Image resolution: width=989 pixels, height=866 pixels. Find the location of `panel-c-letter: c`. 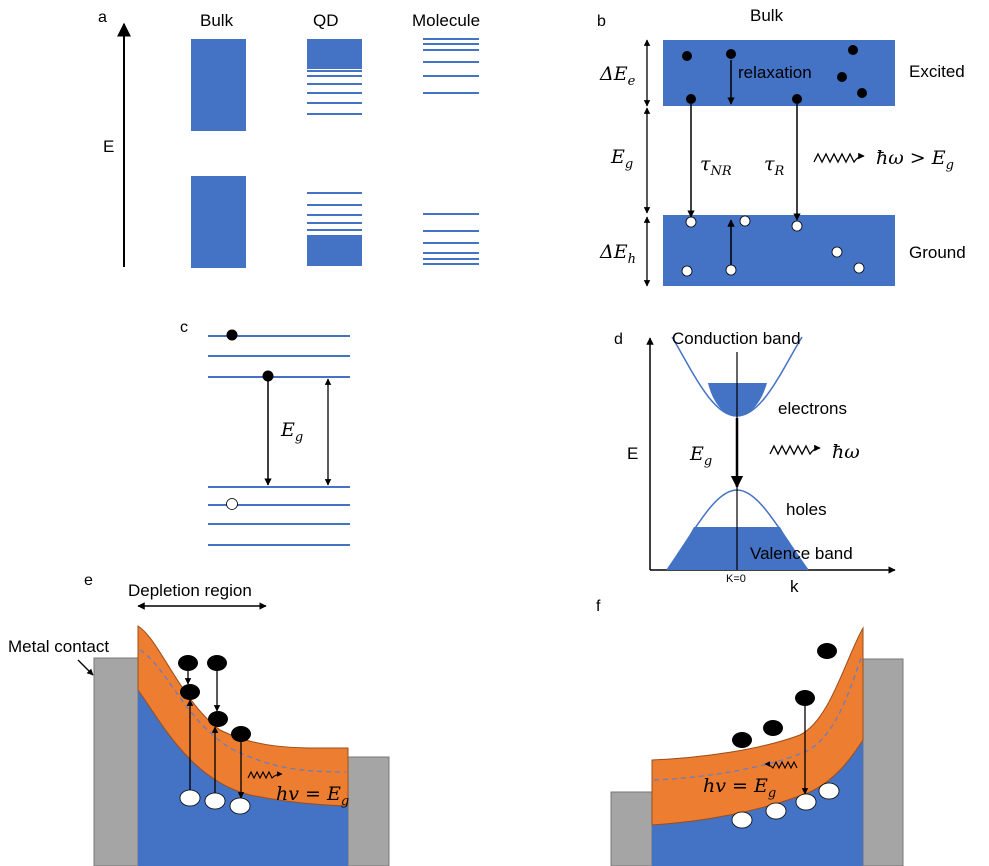

panel-c-letter: c is located at coordinates (184, 327).